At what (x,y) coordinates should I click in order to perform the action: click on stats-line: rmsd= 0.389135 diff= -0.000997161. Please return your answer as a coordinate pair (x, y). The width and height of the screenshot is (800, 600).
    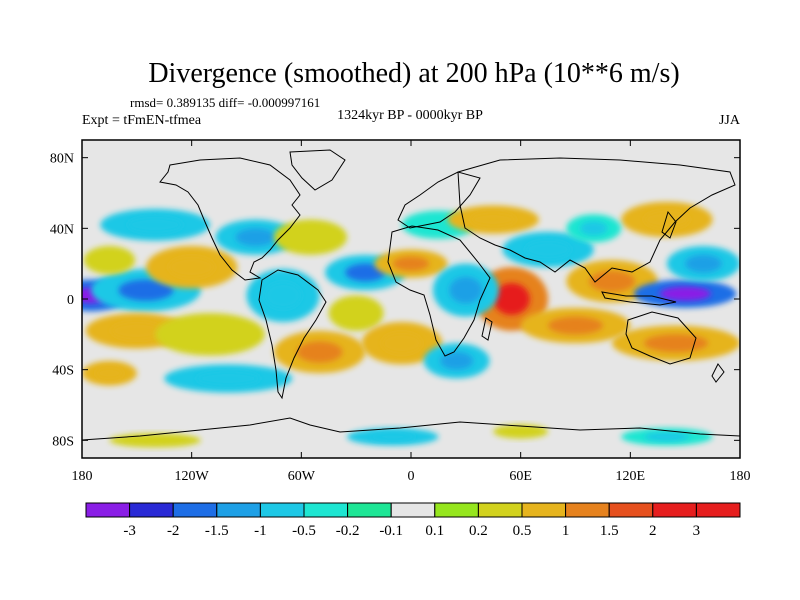
    Looking at the image, I should click on (225, 102).